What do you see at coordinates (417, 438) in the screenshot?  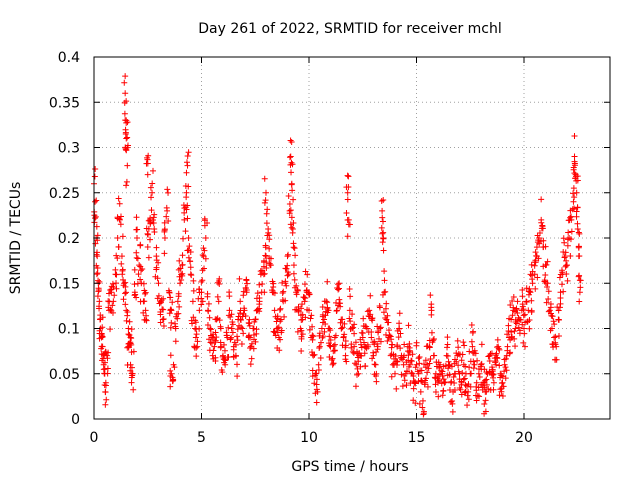 I see `x-tick-label: 15` at bounding box center [417, 438].